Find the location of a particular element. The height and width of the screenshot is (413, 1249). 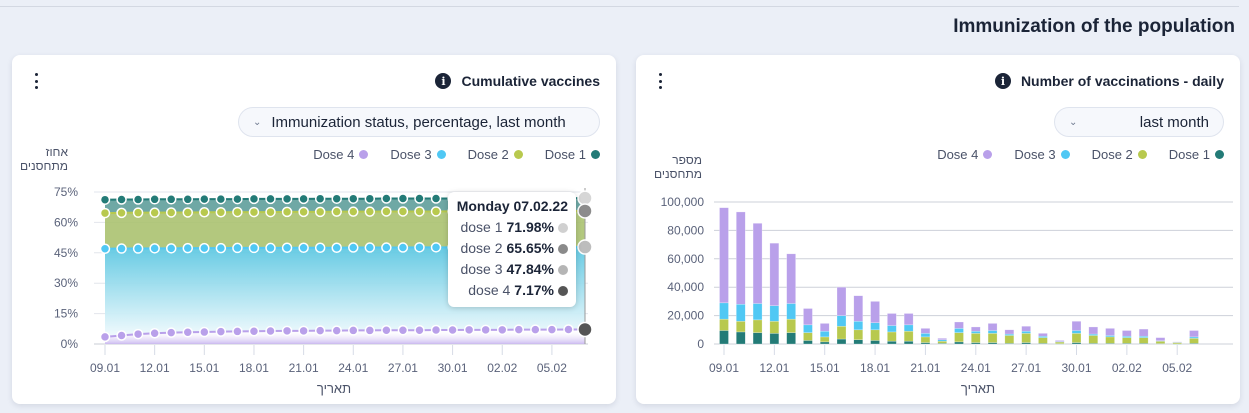

y-axis-label: אחוז מתחסנים is located at coordinates (44, 159).